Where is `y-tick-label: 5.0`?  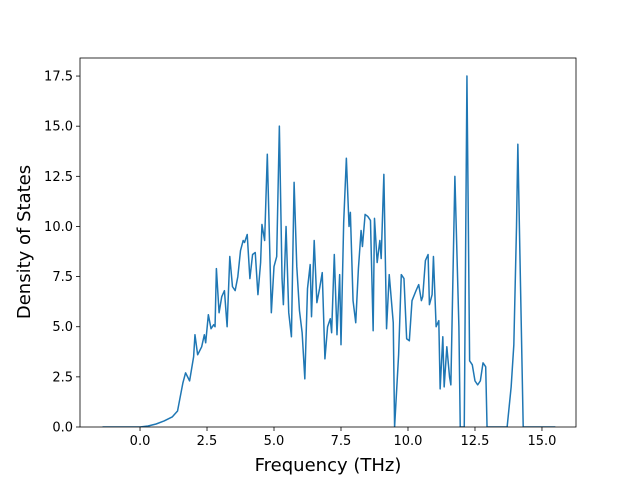
y-tick-label: 5.0 is located at coordinates (62, 327).